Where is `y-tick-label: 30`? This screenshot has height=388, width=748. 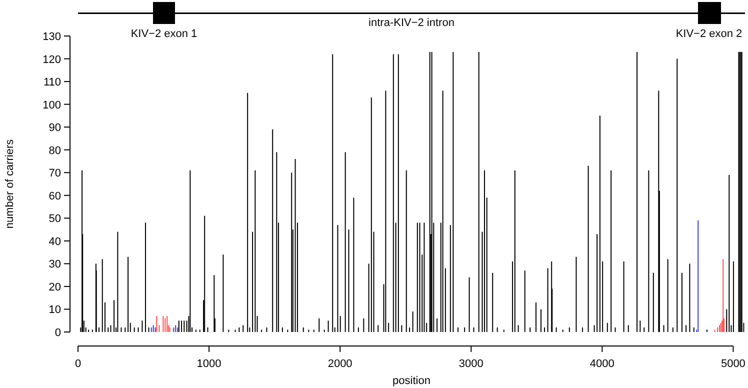
y-tick-label: 30 is located at coordinates (54, 264).